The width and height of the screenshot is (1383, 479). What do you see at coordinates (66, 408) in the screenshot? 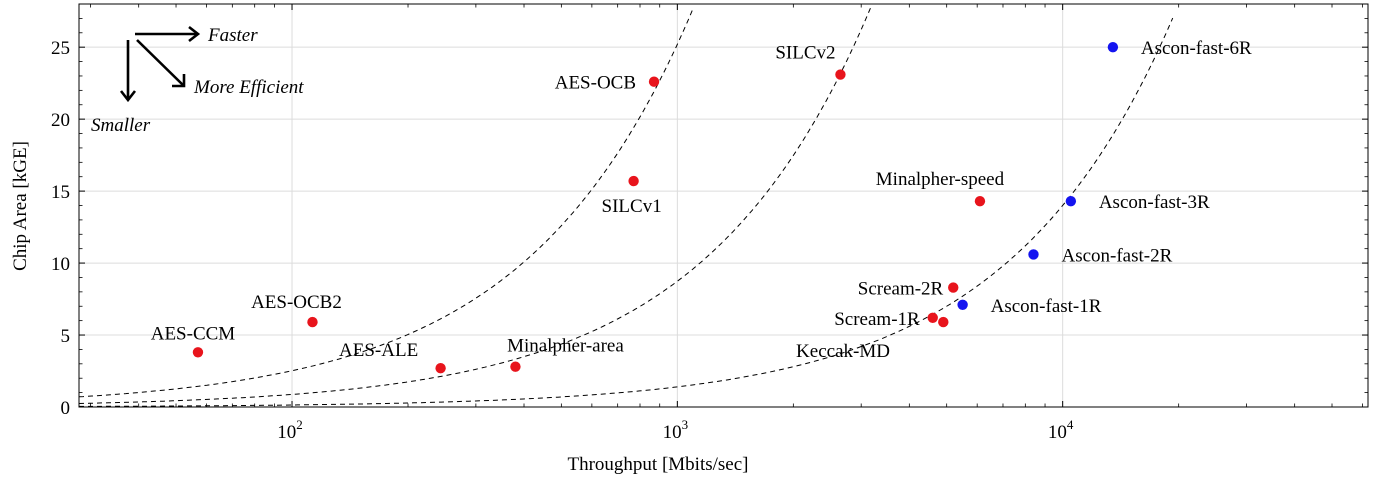
I see `y-tick-label: 0` at bounding box center [66, 408].